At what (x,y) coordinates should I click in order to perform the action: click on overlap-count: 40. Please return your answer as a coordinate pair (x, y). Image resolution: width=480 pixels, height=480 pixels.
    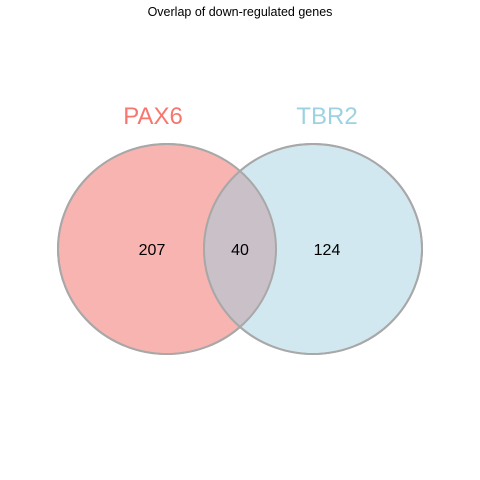
    Looking at the image, I should click on (240, 250).